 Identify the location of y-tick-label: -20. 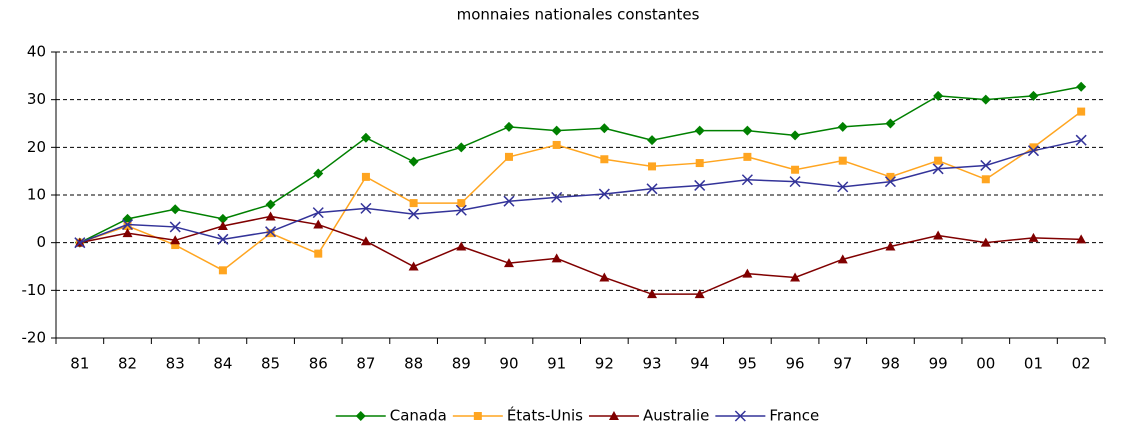
(34, 338).